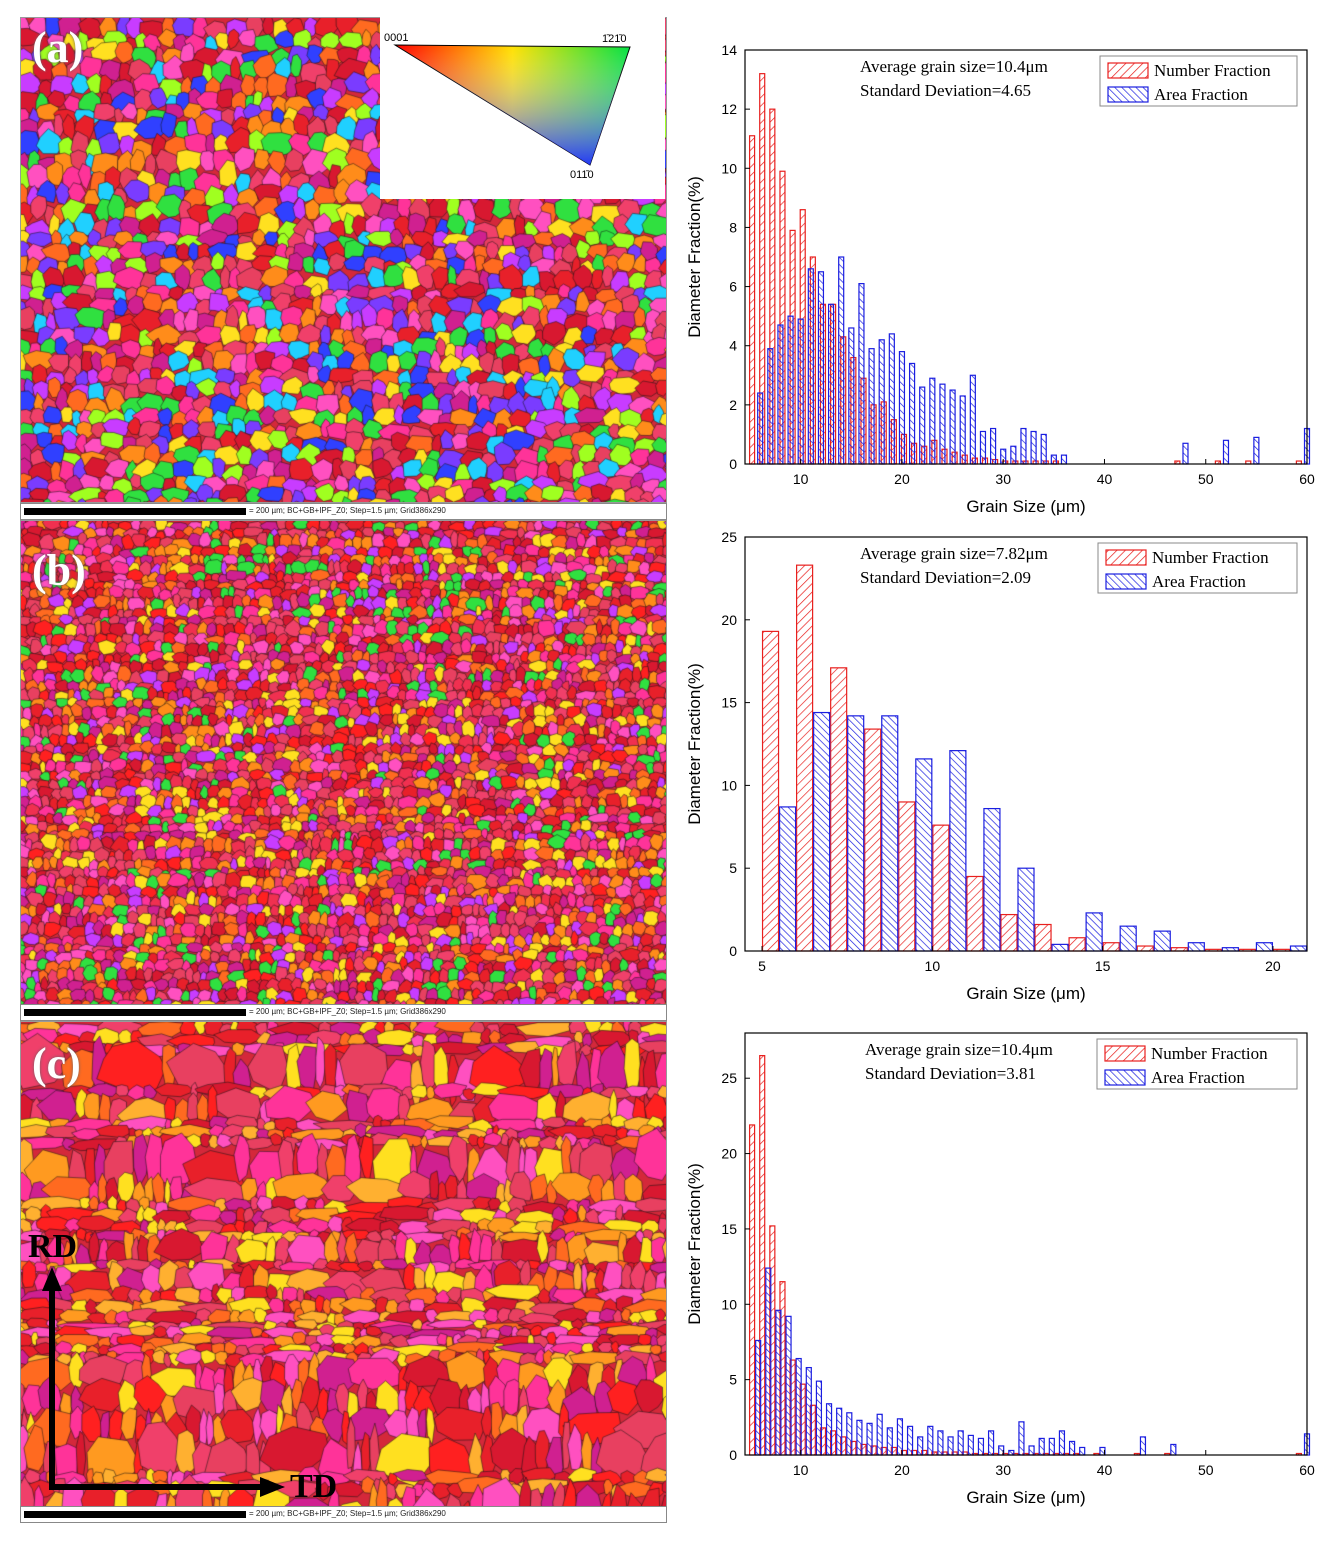  What do you see at coordinates (1003, 479) in the screenshot?
I see `x-tick-label: 30` at bounding box center [1003, 479].